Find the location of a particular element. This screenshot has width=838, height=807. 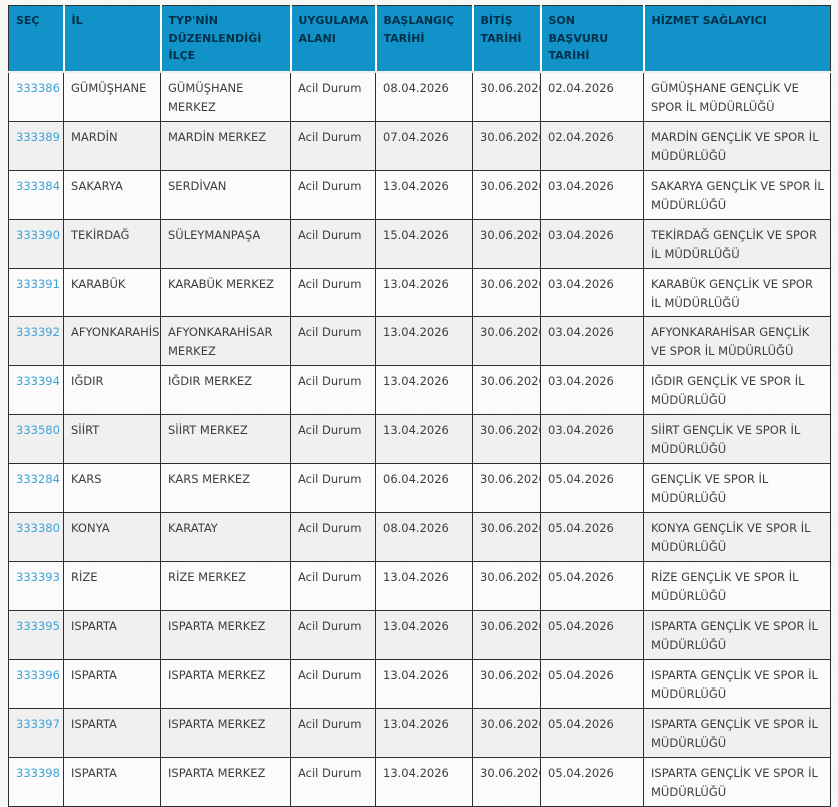

column-header-baslangic: BAŞLANGIÇ TARİHİ is located at coordinates (424, 38).